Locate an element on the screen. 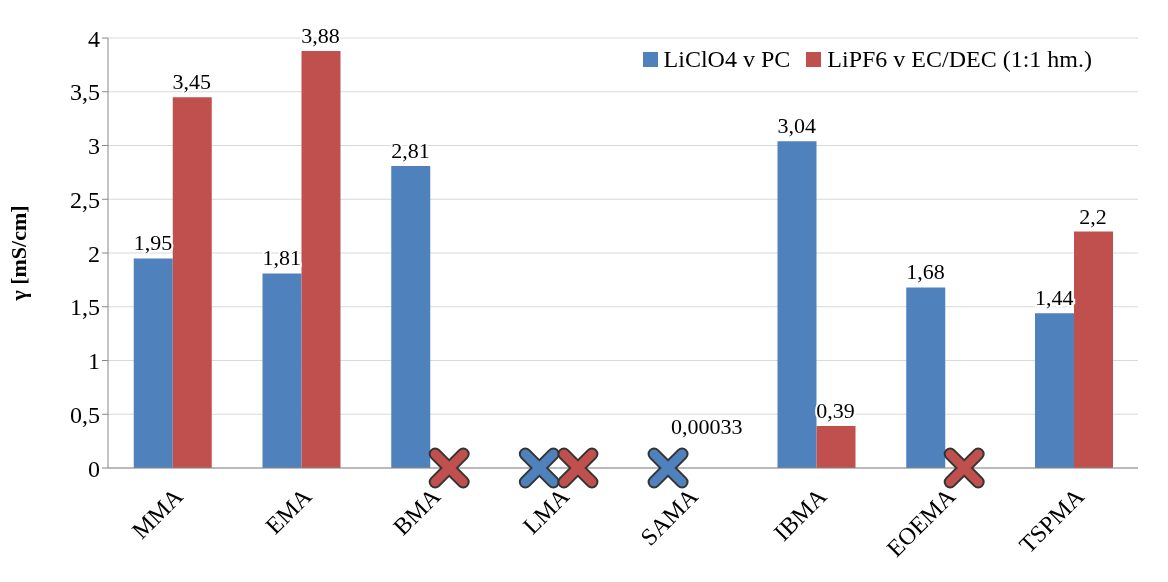  legend-label: LiClO4 v PC is located at coordinates (727, 59).